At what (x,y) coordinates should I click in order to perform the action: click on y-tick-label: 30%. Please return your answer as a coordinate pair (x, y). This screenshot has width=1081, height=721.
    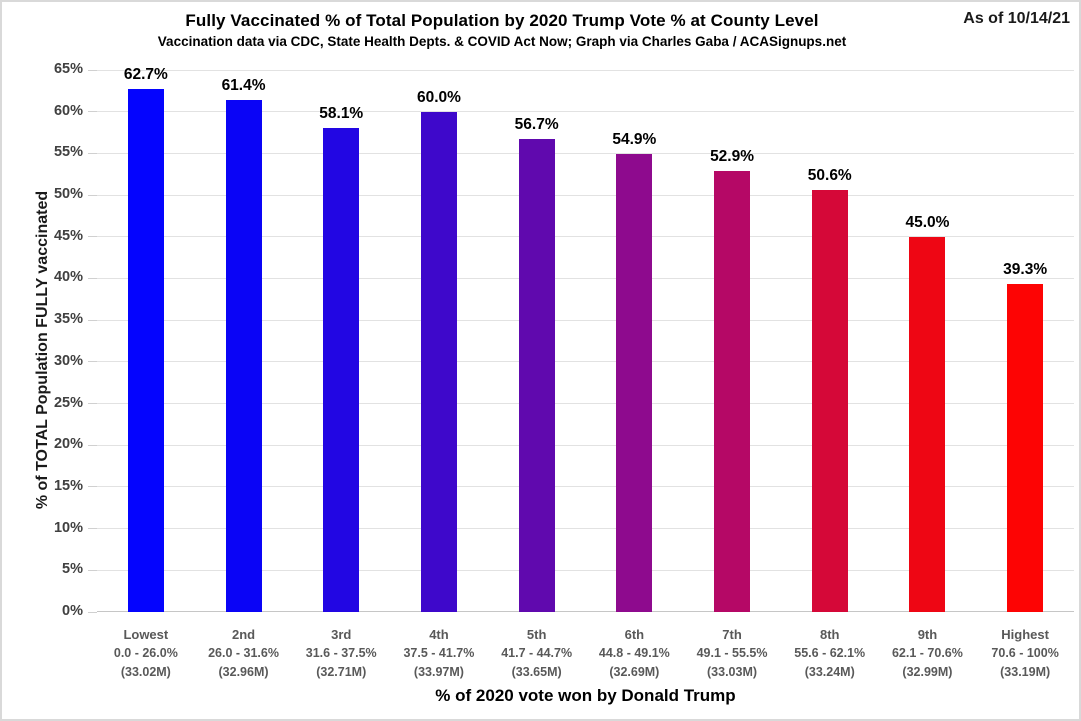
    Looking at the image, I should click on (68, 360).